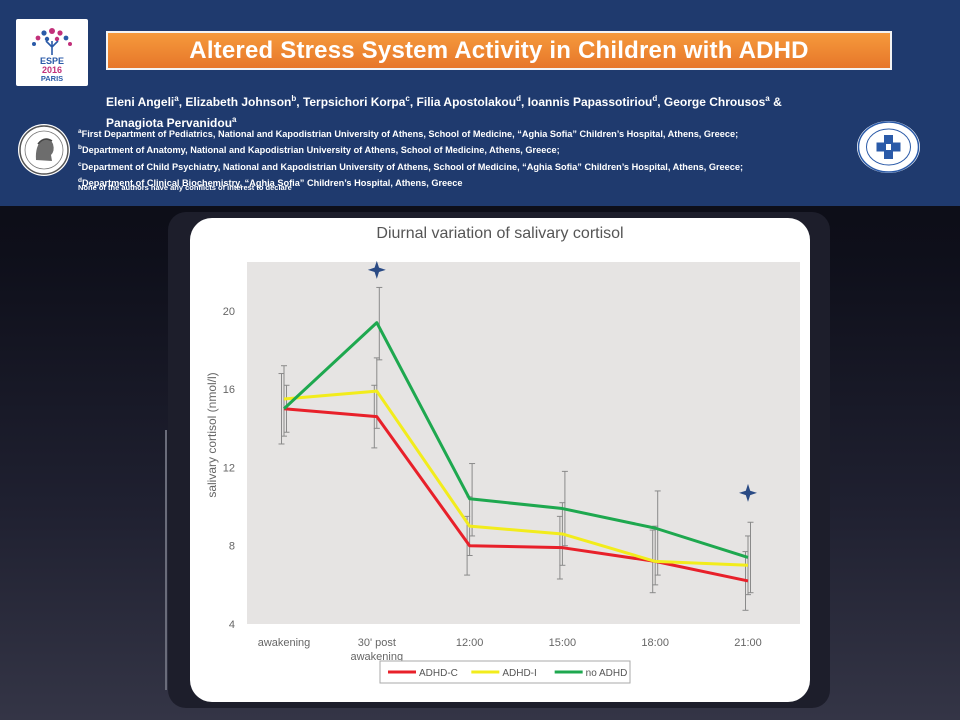 This screenshot has width=960, height=720. What do you see at coordinates (44, 150) in the screenshot?
I see `university-seal-icon` at bounding box center [44, 150].